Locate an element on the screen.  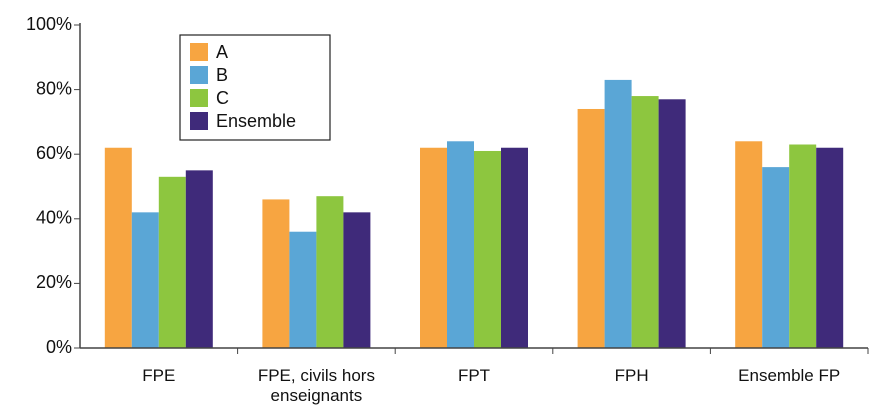
y-tick-label: 100% is located at coordinates (49, 24).